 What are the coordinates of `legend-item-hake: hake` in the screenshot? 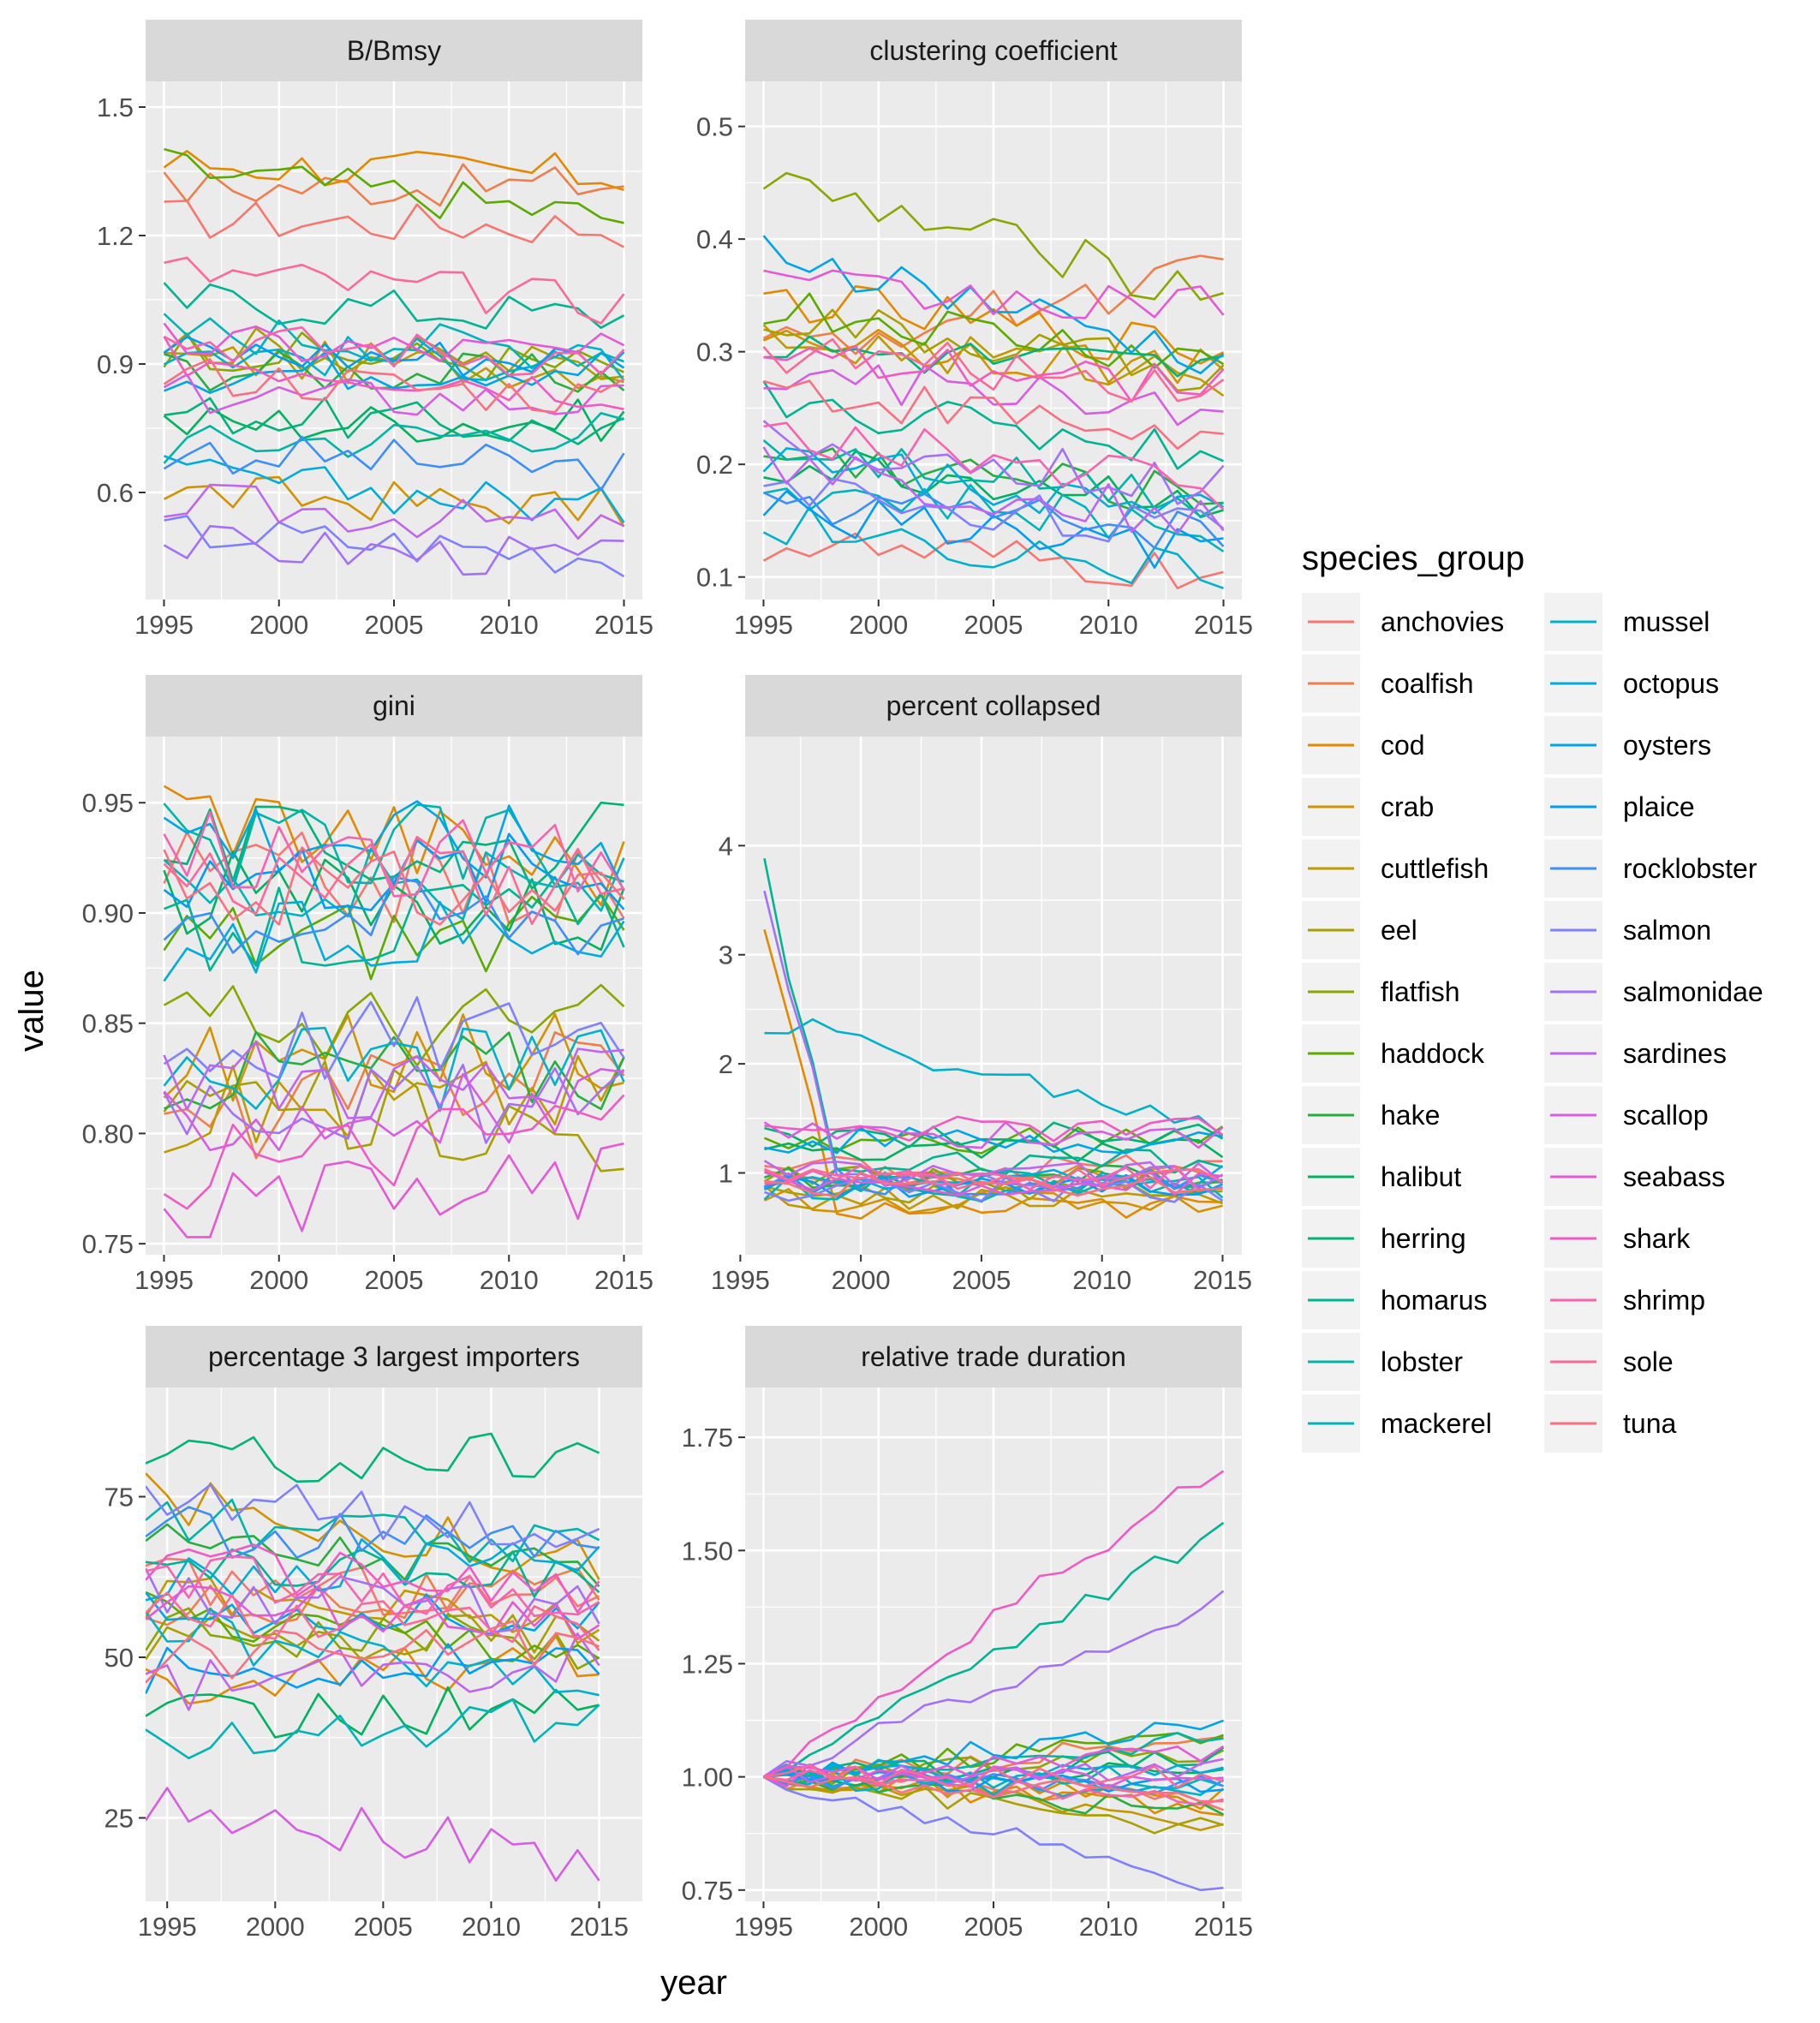 It's located at (1371, 1115).